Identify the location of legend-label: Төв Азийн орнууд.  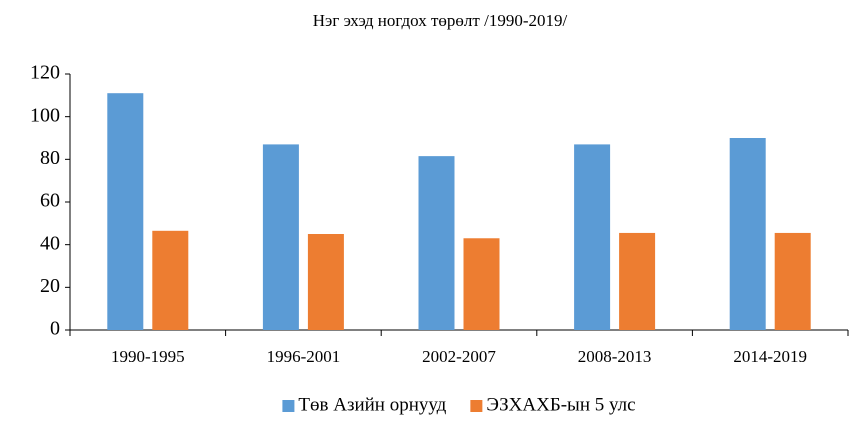
(372, 404).